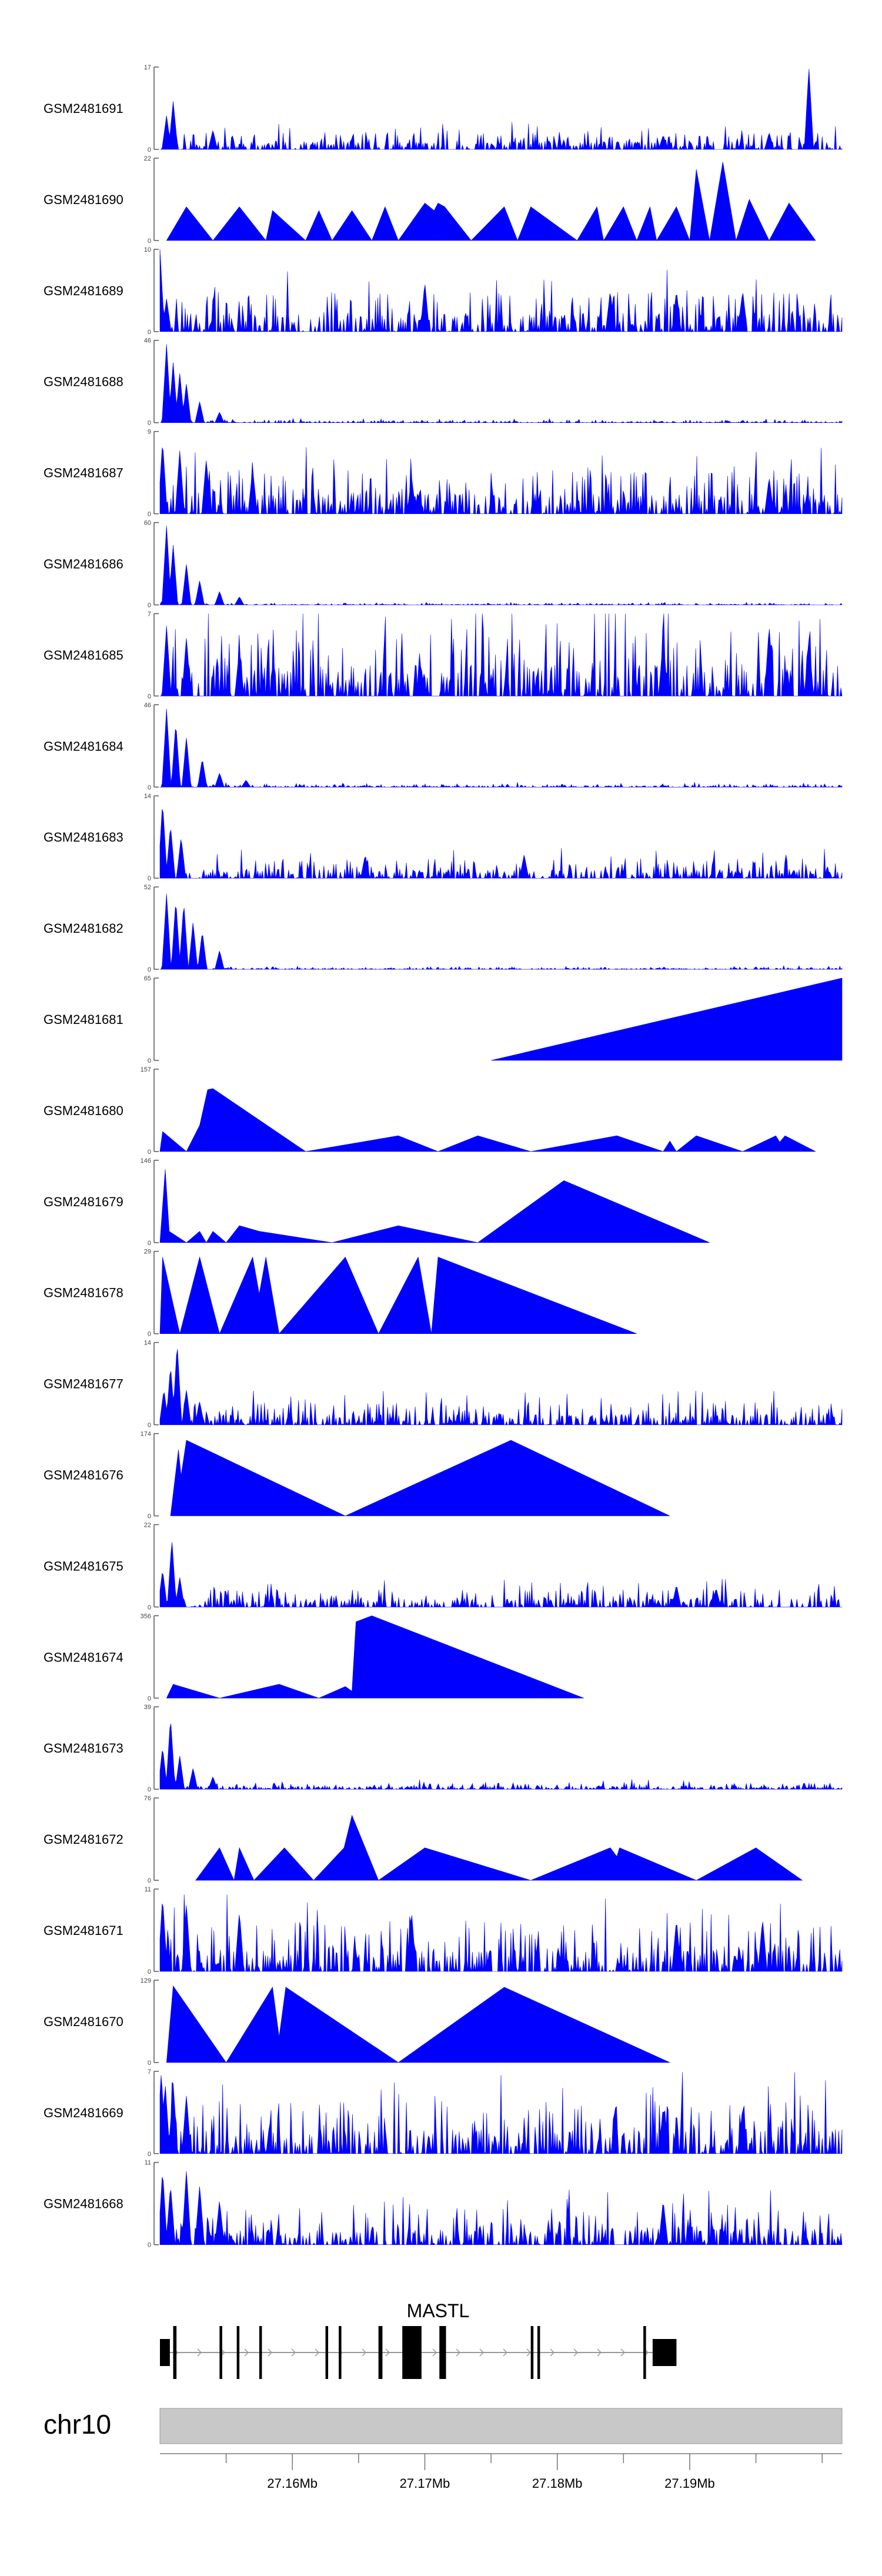 Image resolution: width=882 pixels, height=2576 pixels. Describe the element at coordinates (83, 837) in the screenshot. I see `track-label: GSM2481683` at that location.